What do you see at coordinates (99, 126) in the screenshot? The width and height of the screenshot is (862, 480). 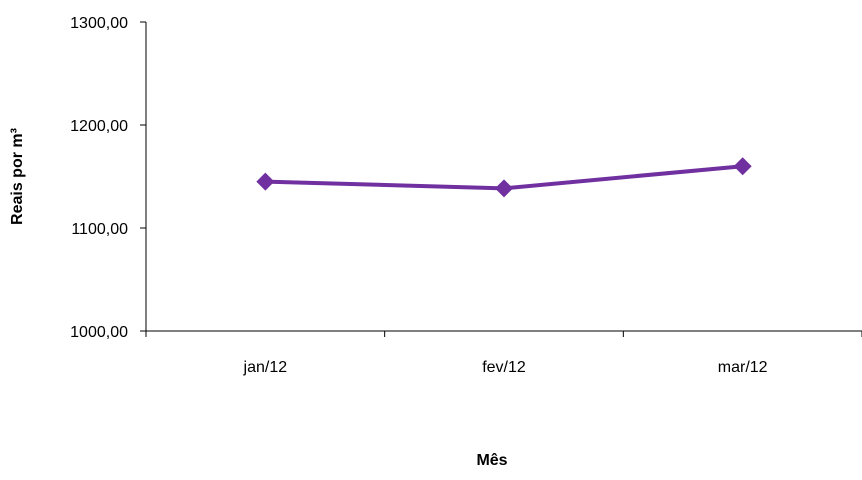 I see `y-tick-label: 1200,00` at bounding box center [99, 126].